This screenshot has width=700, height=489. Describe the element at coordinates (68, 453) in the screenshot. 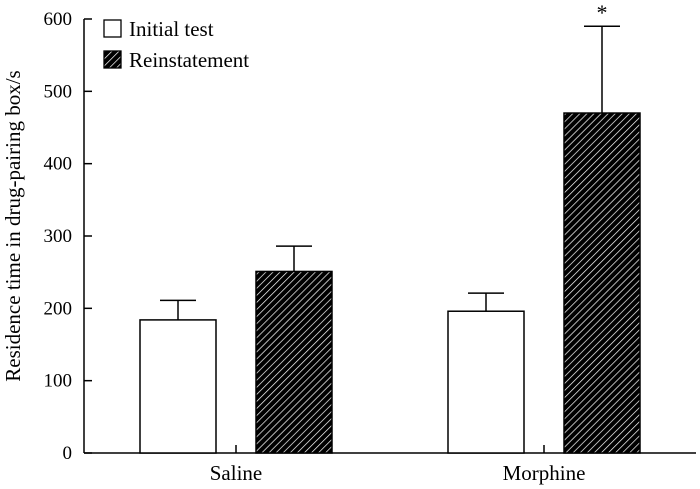

I see `y-tick-label: 0` at that location.